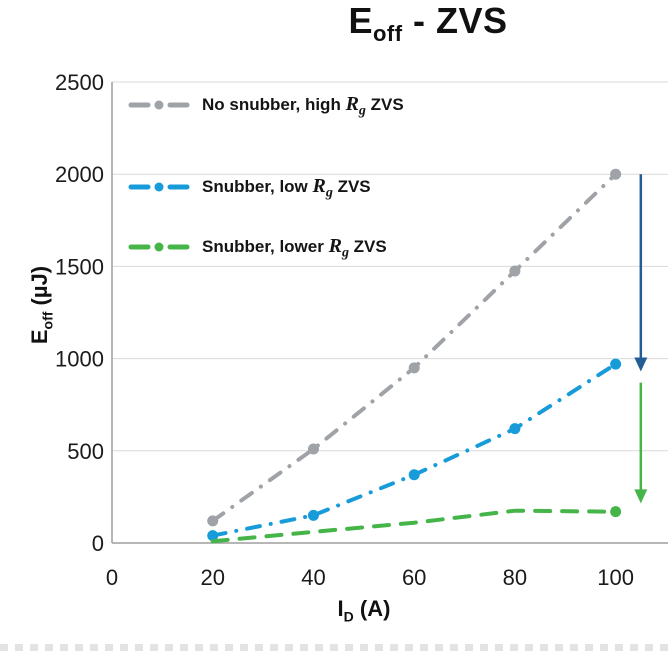 The width and height of the screenshot is (668, 656). What do you see at coordinates (85, 451) in the screenshot?
I see `y-tick-label-500: 500` at bounding box center [85, 451].